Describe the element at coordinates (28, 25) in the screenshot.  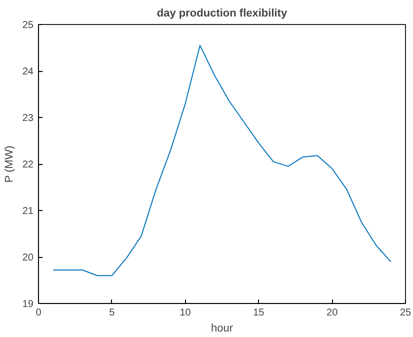
I see `y-tick-label: 25` at that location.